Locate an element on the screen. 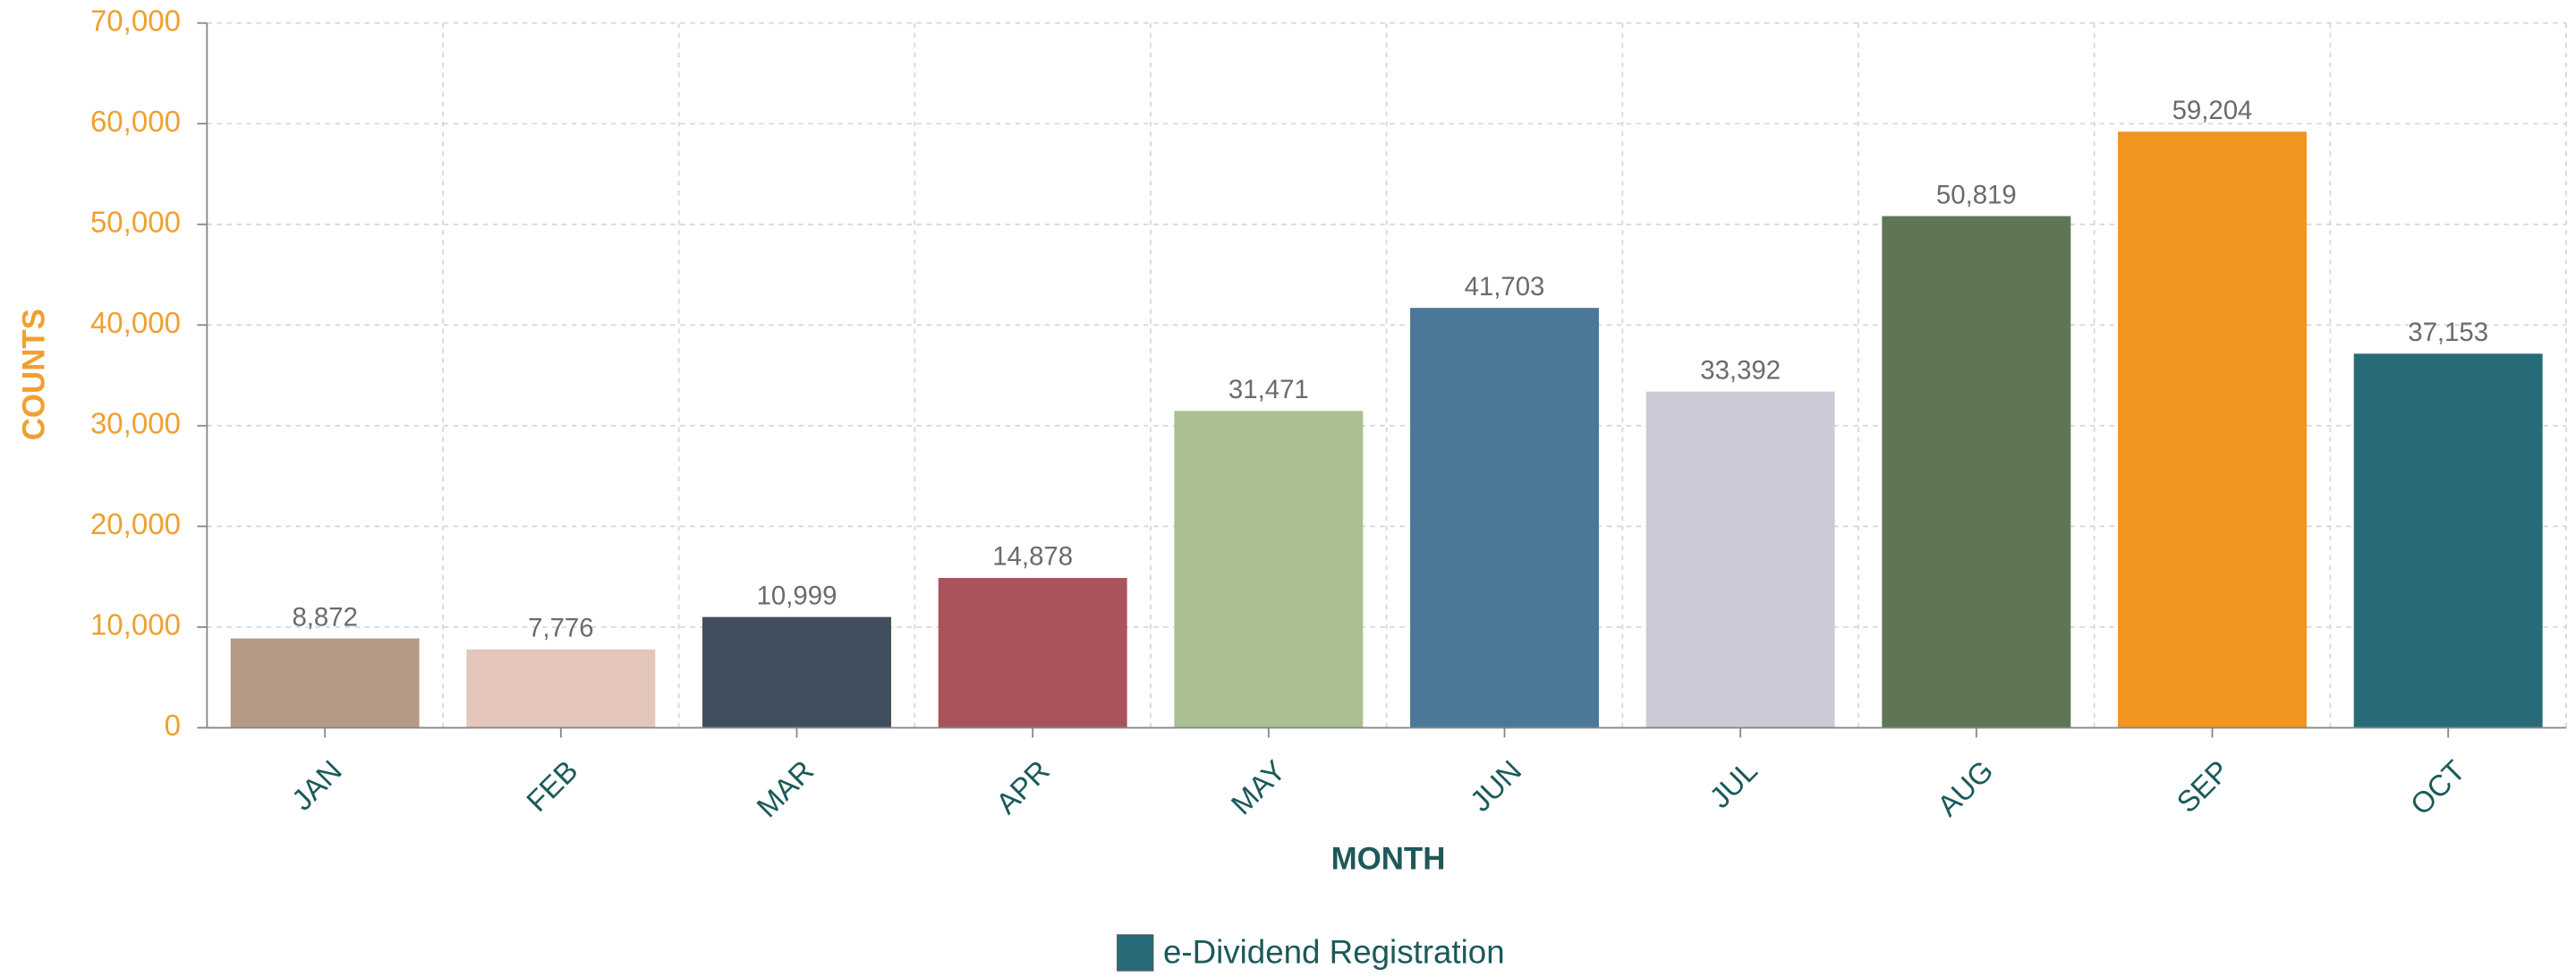  x-tick-label: FEB is located at coordinates (553, 786).